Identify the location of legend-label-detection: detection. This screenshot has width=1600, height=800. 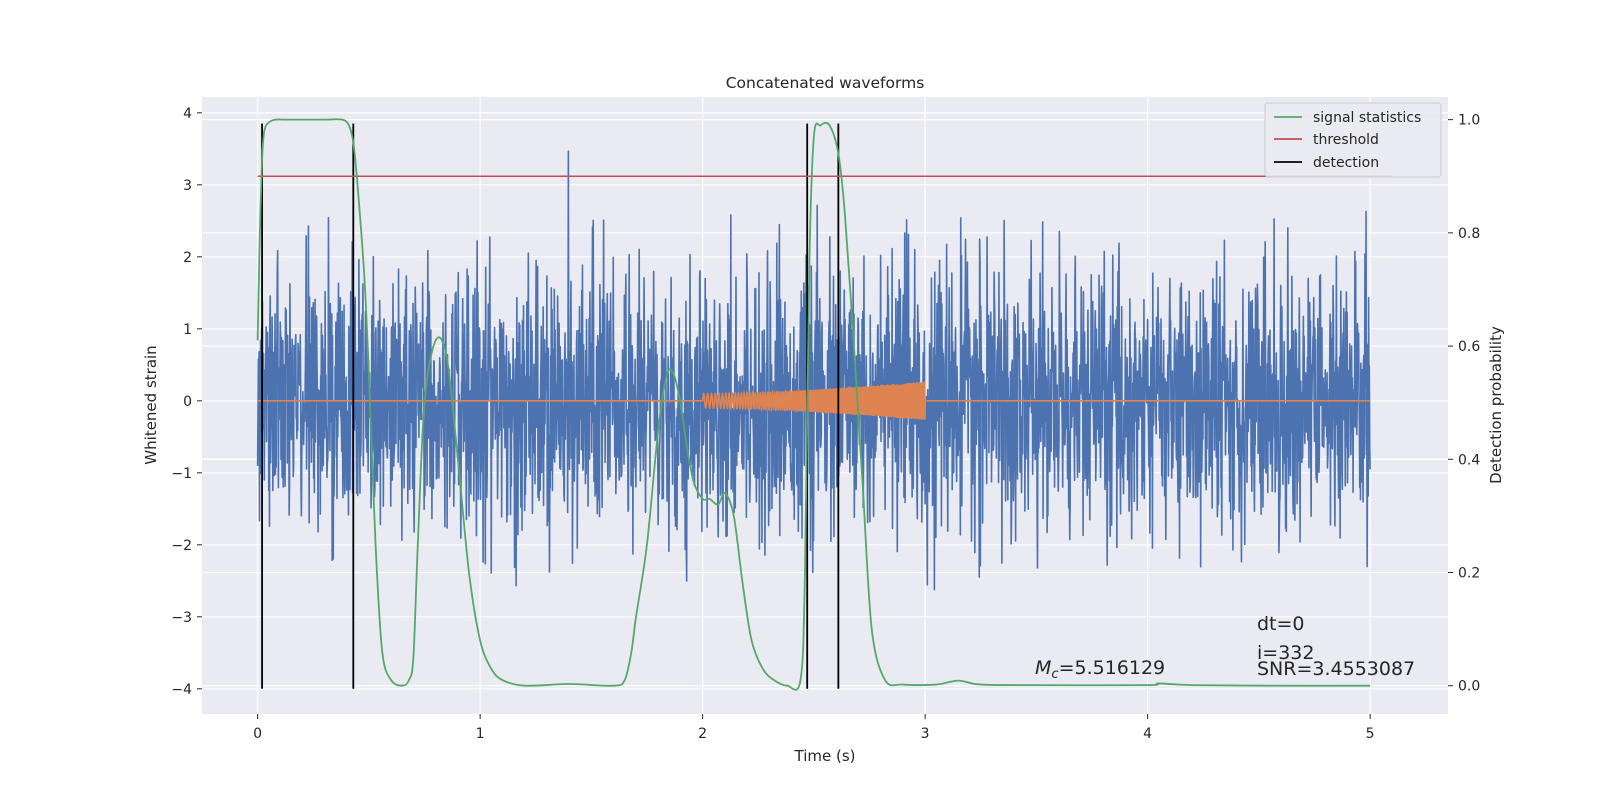
(1346, 163).